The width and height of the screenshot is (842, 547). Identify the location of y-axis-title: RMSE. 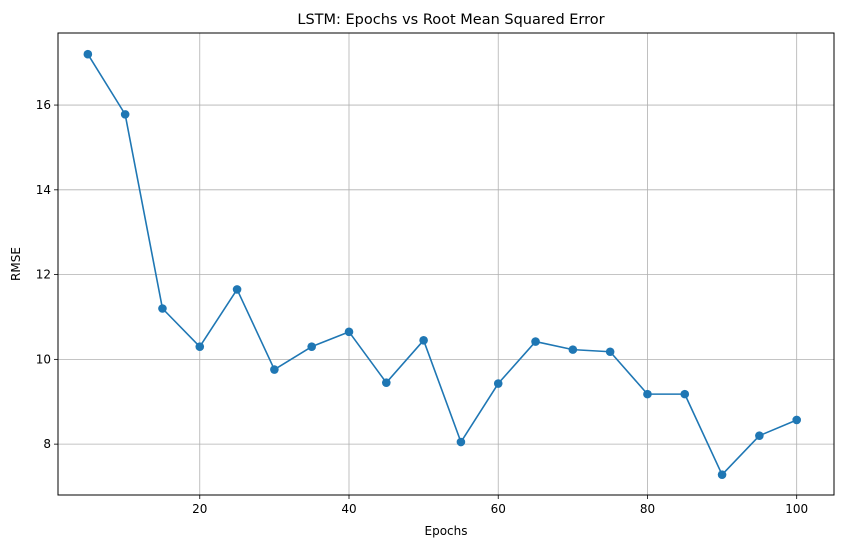
(16, 264).